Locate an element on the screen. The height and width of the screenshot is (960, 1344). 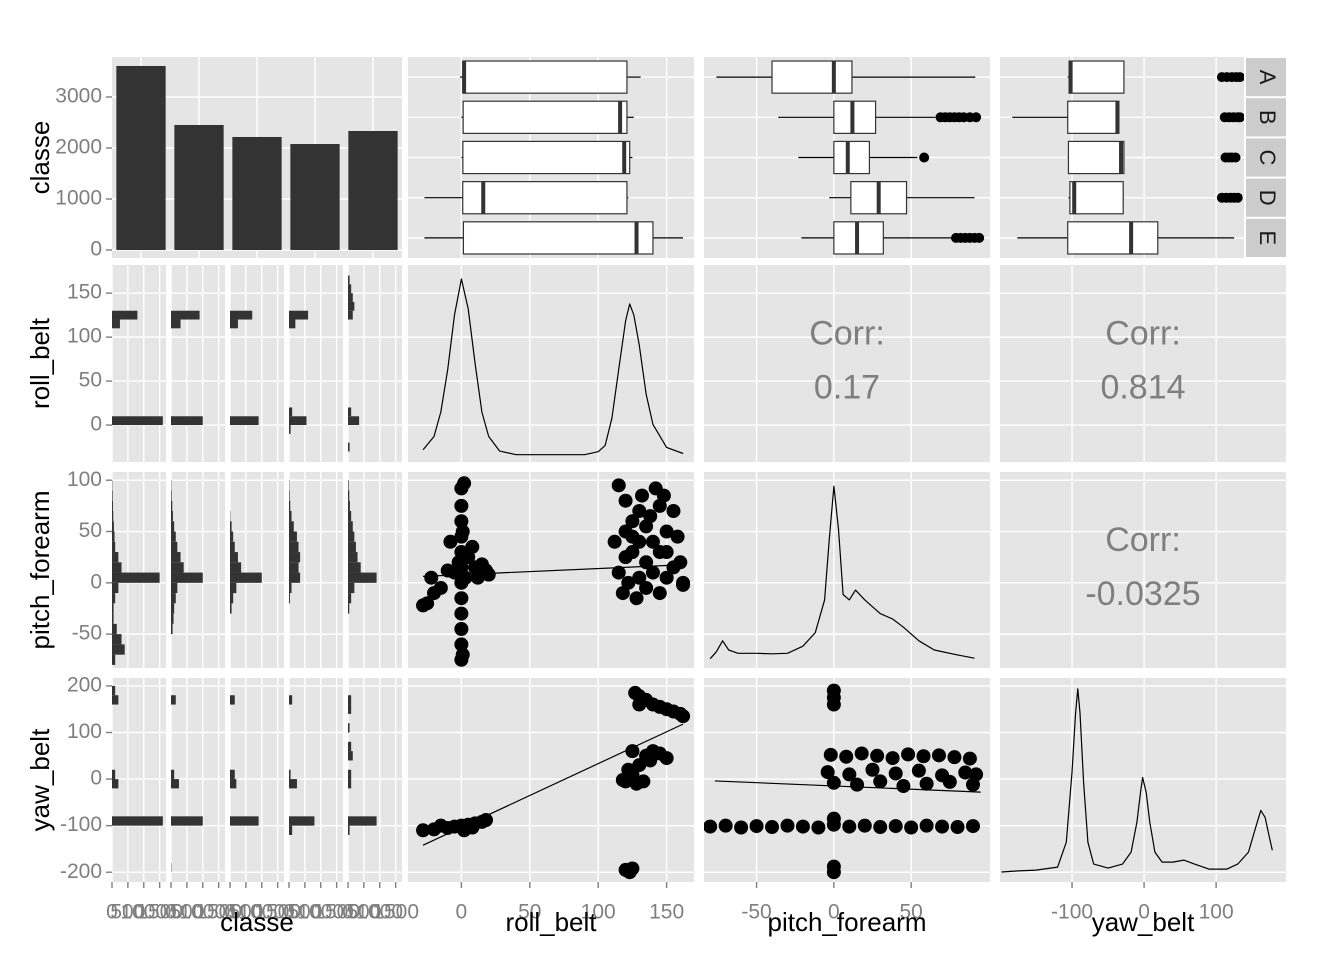
bar is located at coordinates (373, 190).